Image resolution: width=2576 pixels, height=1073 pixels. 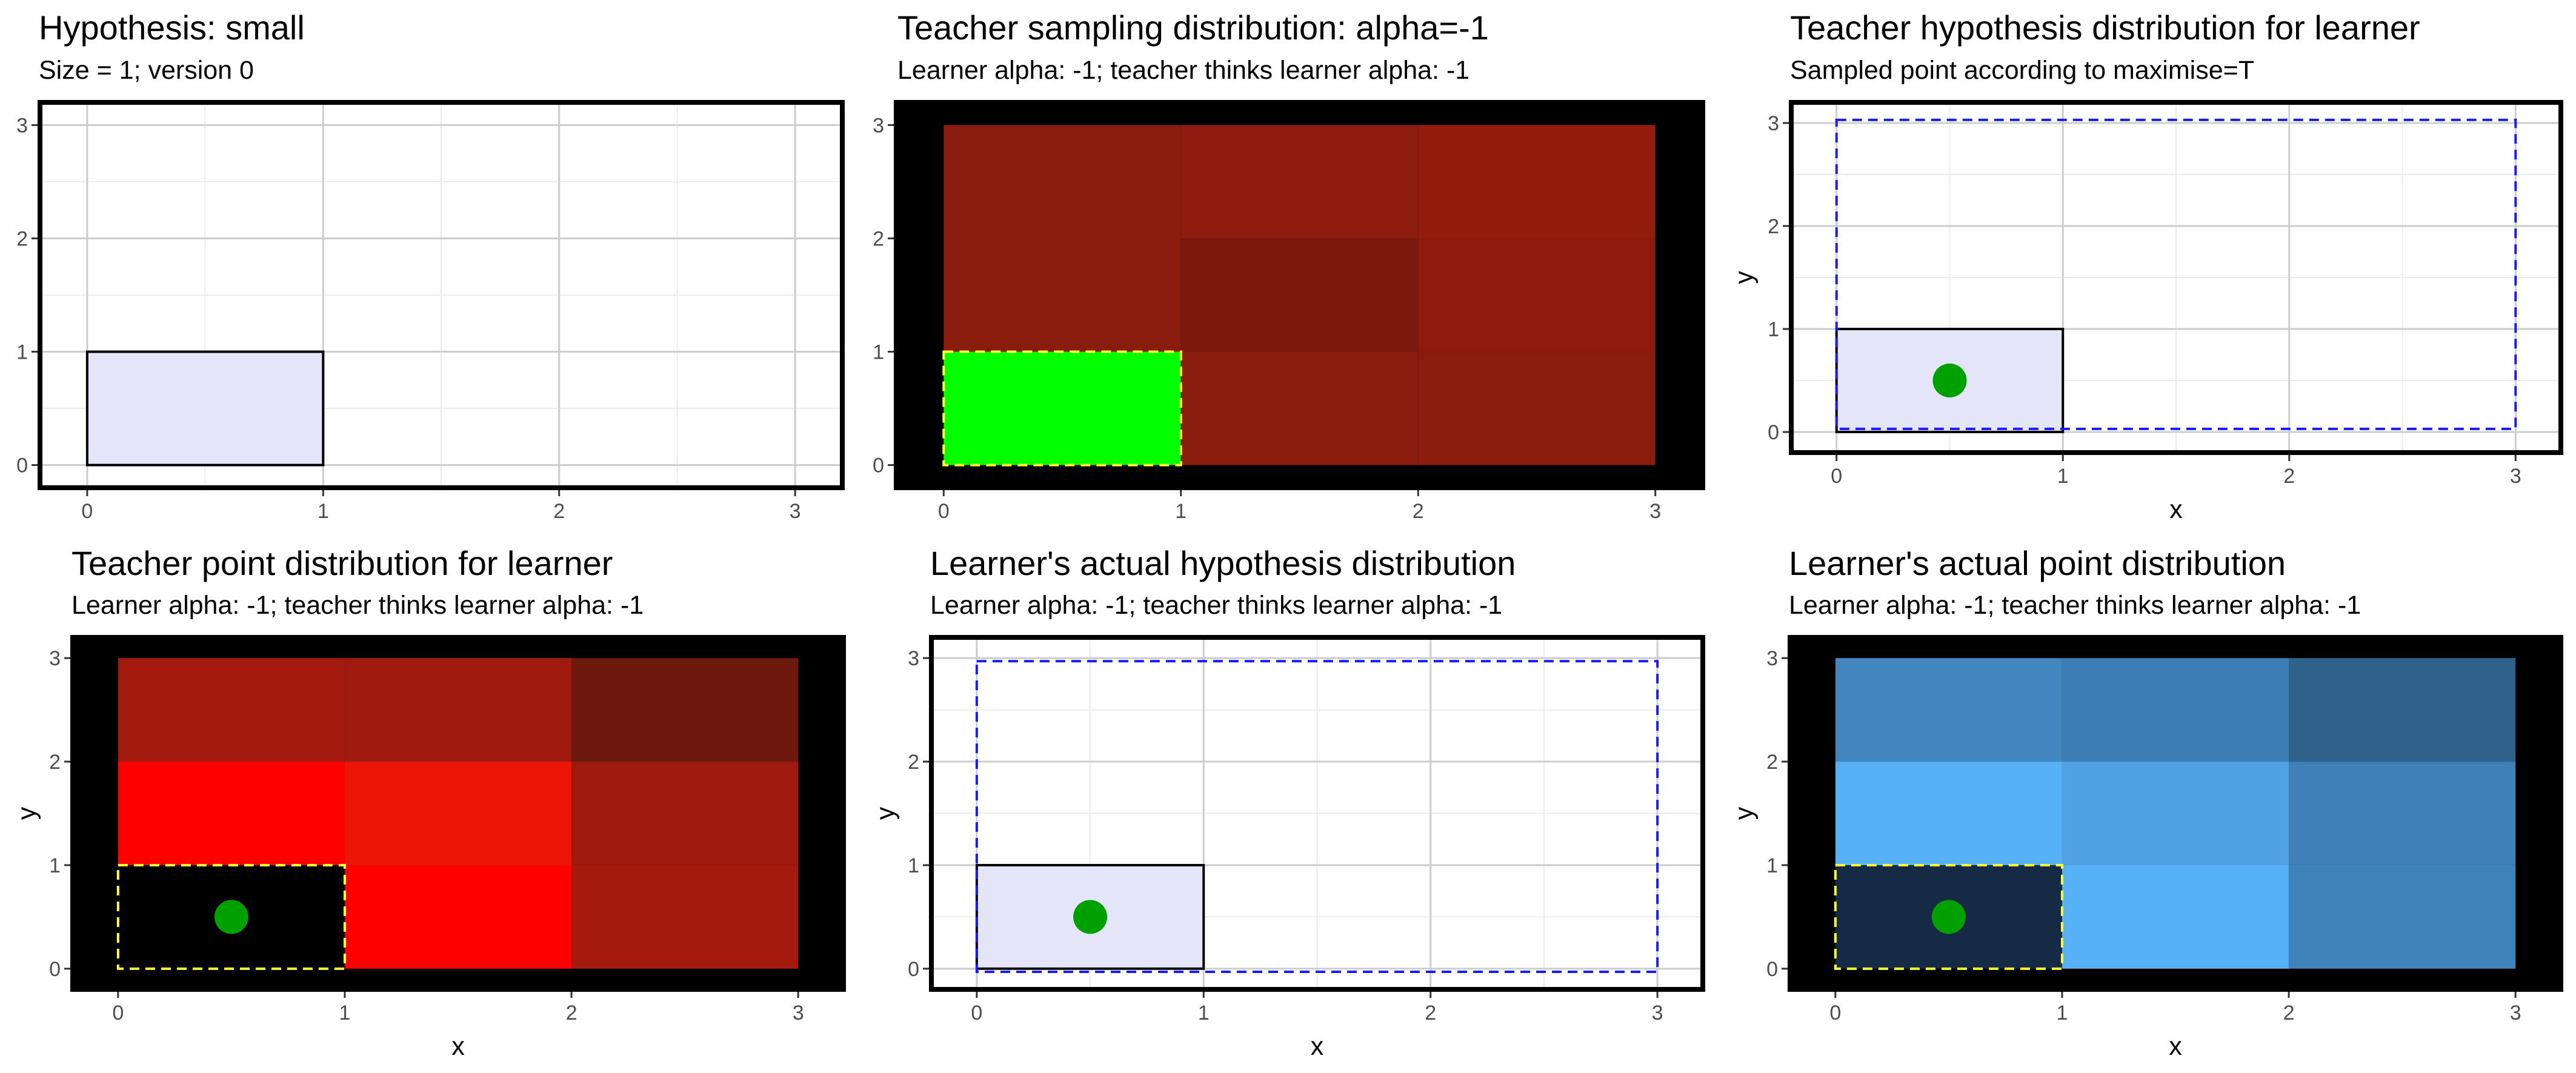 What do you see at coordinates (1193, 28) in the screenshot?
I see `chart-title: Teacher sampling distribution: alpha=-1` at bounding box center [1193, 28].